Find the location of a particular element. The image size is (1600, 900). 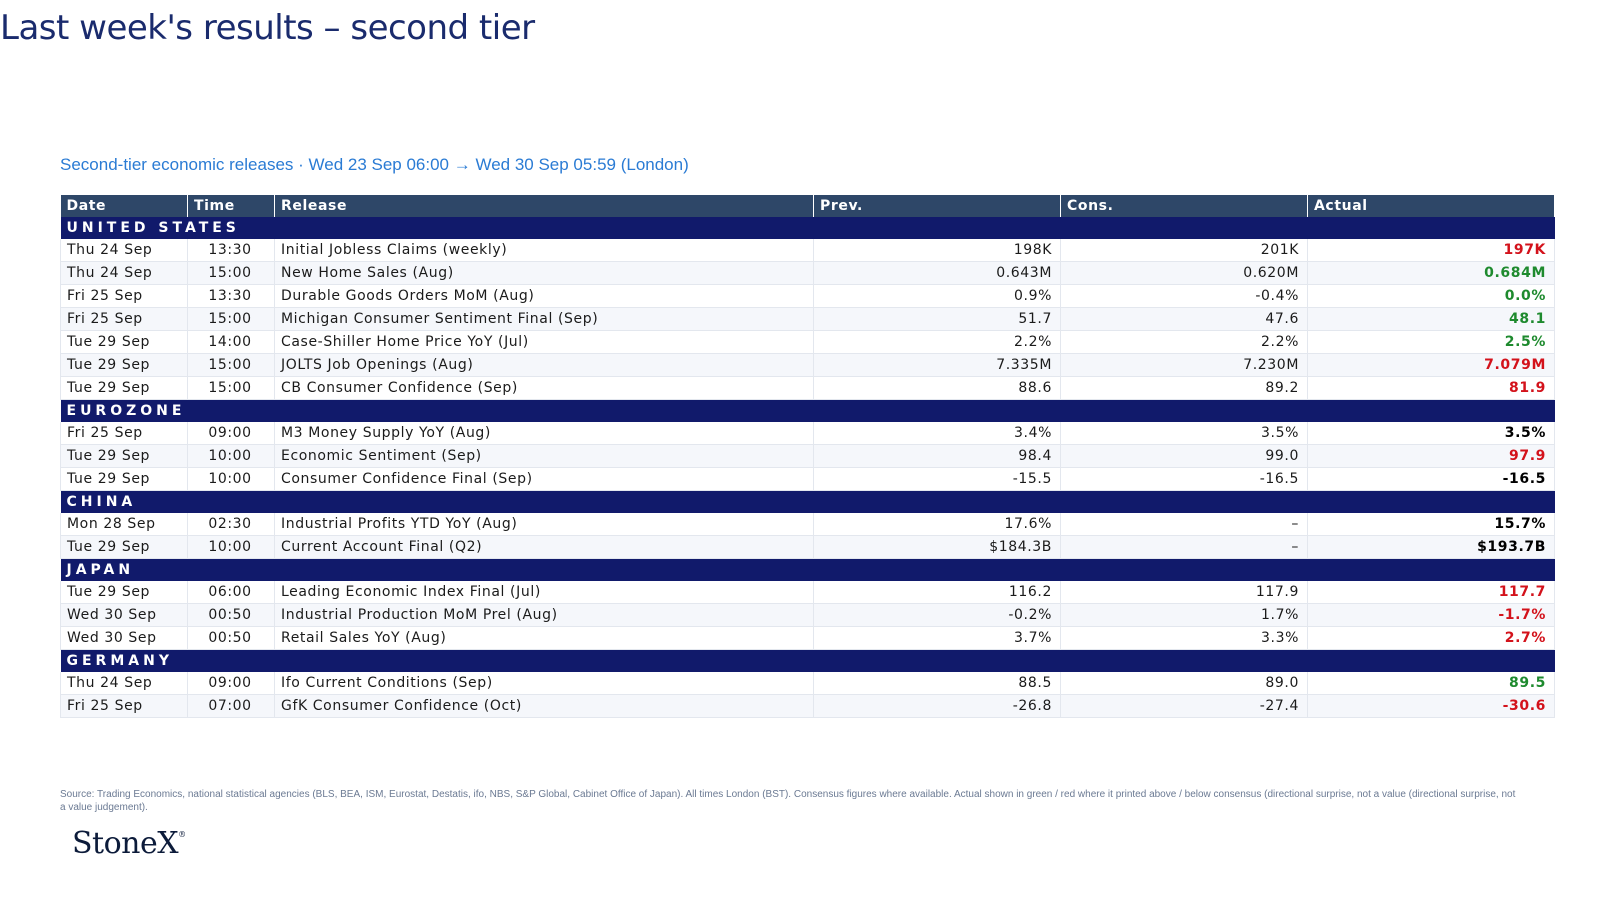

release-cell: Case-Shiller Home Price YoY (Jul) is located at coordinates (544, 342).